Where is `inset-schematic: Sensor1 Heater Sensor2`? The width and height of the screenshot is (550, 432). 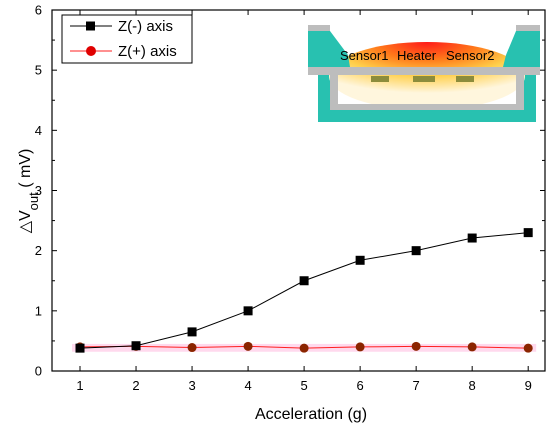
inset-schematic: Sensor1 Heater Sensor2 is located at coordinates (424, 73).